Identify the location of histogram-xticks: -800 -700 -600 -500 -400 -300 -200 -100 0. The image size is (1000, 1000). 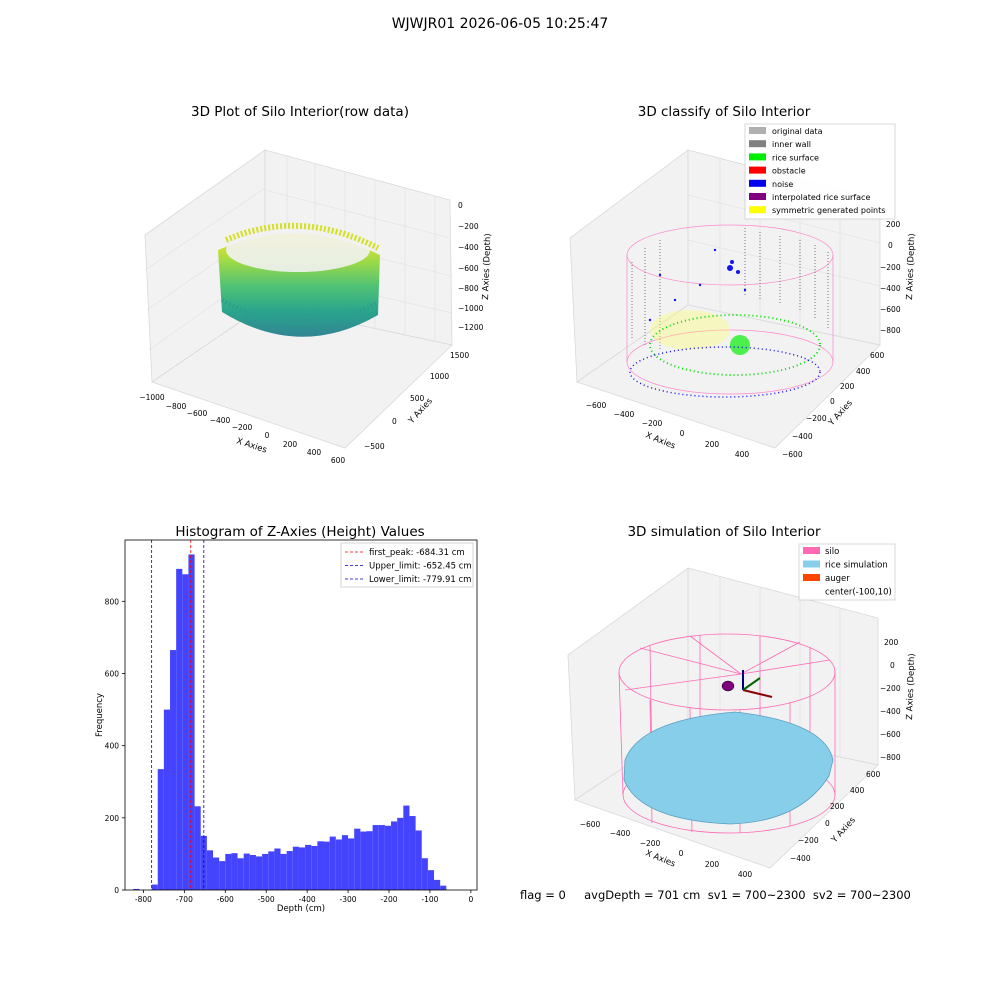
(304, 897).